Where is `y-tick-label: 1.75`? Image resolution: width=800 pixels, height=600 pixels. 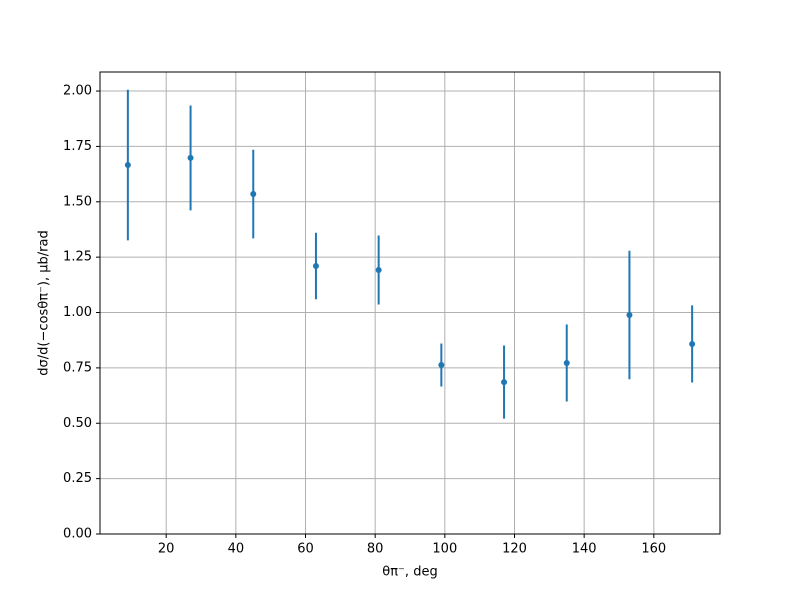 y-tick-label: 1.75 is located at coordinates (77, 146).